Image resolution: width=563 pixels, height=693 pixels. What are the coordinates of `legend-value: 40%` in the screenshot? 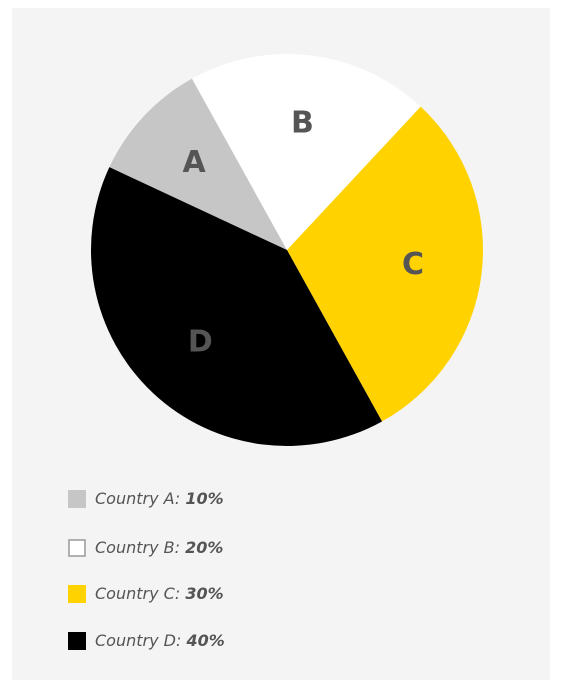 It's located at (204, 640).